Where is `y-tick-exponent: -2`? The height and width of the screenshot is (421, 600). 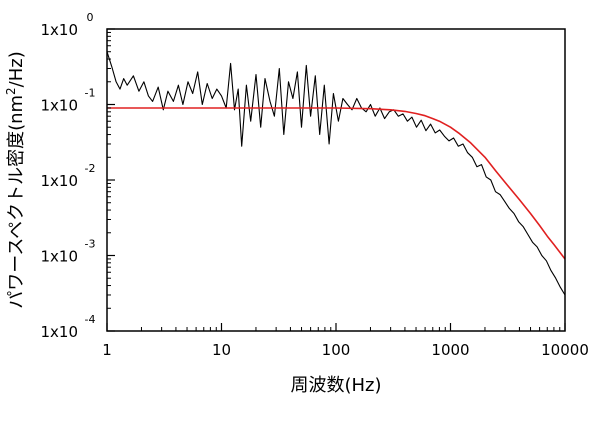 y-tick-exponent: -2 is located at coordinates (90, 168).